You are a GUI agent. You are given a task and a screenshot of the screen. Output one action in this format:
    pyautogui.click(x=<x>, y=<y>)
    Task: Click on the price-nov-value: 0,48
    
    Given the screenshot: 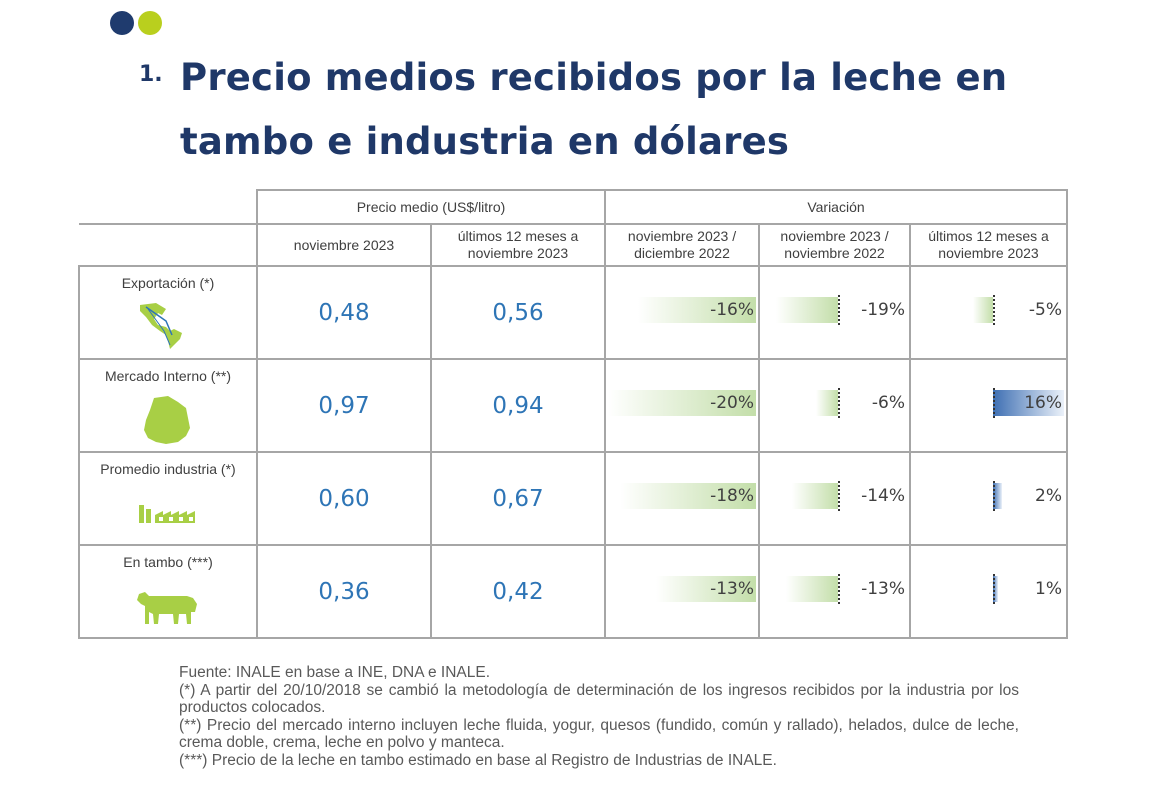 What is the action you would take?
    pyautogui.click(x=344, y=312)
    